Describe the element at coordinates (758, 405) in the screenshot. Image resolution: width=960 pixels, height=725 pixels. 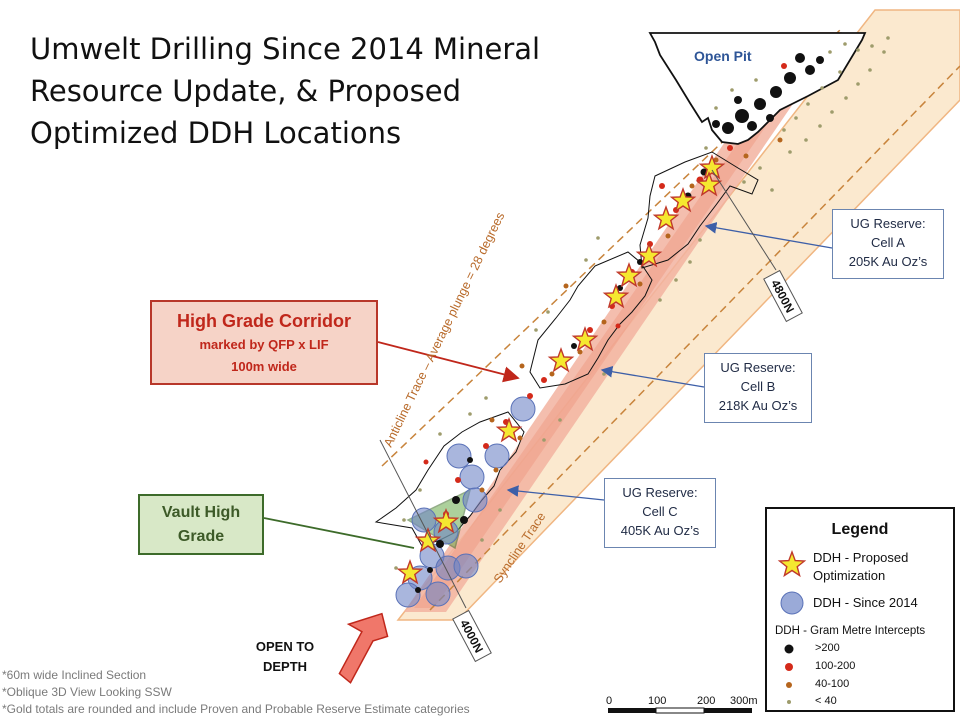
I see `reserve-b-line-3: 218K Au Oz’s` at that location.